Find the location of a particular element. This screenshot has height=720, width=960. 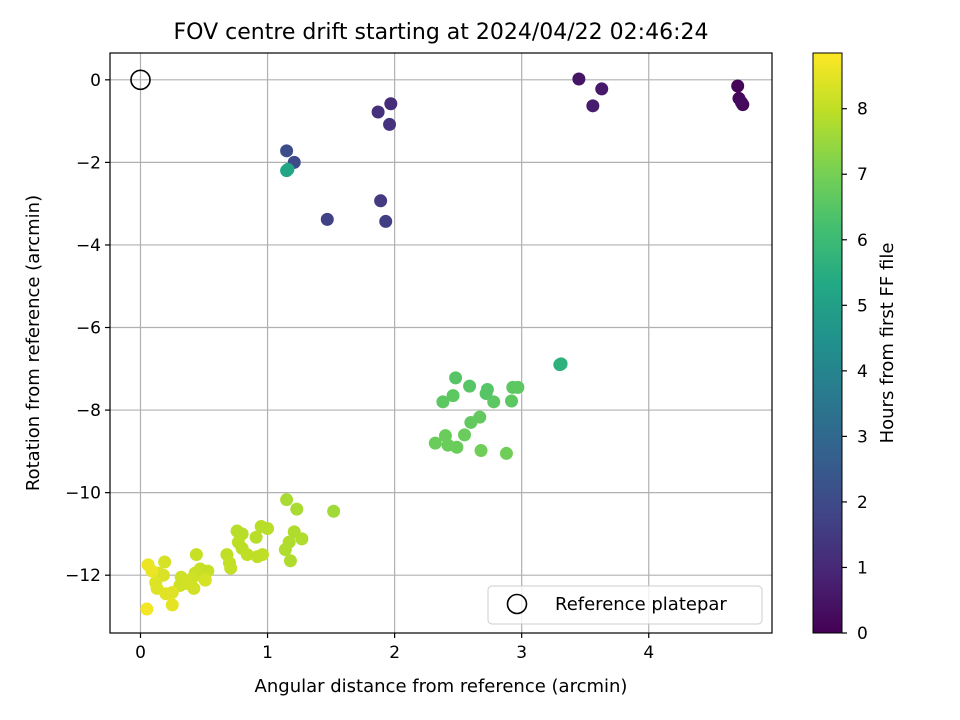

y-tick-label: −6 is located at coordinates (88, 329).